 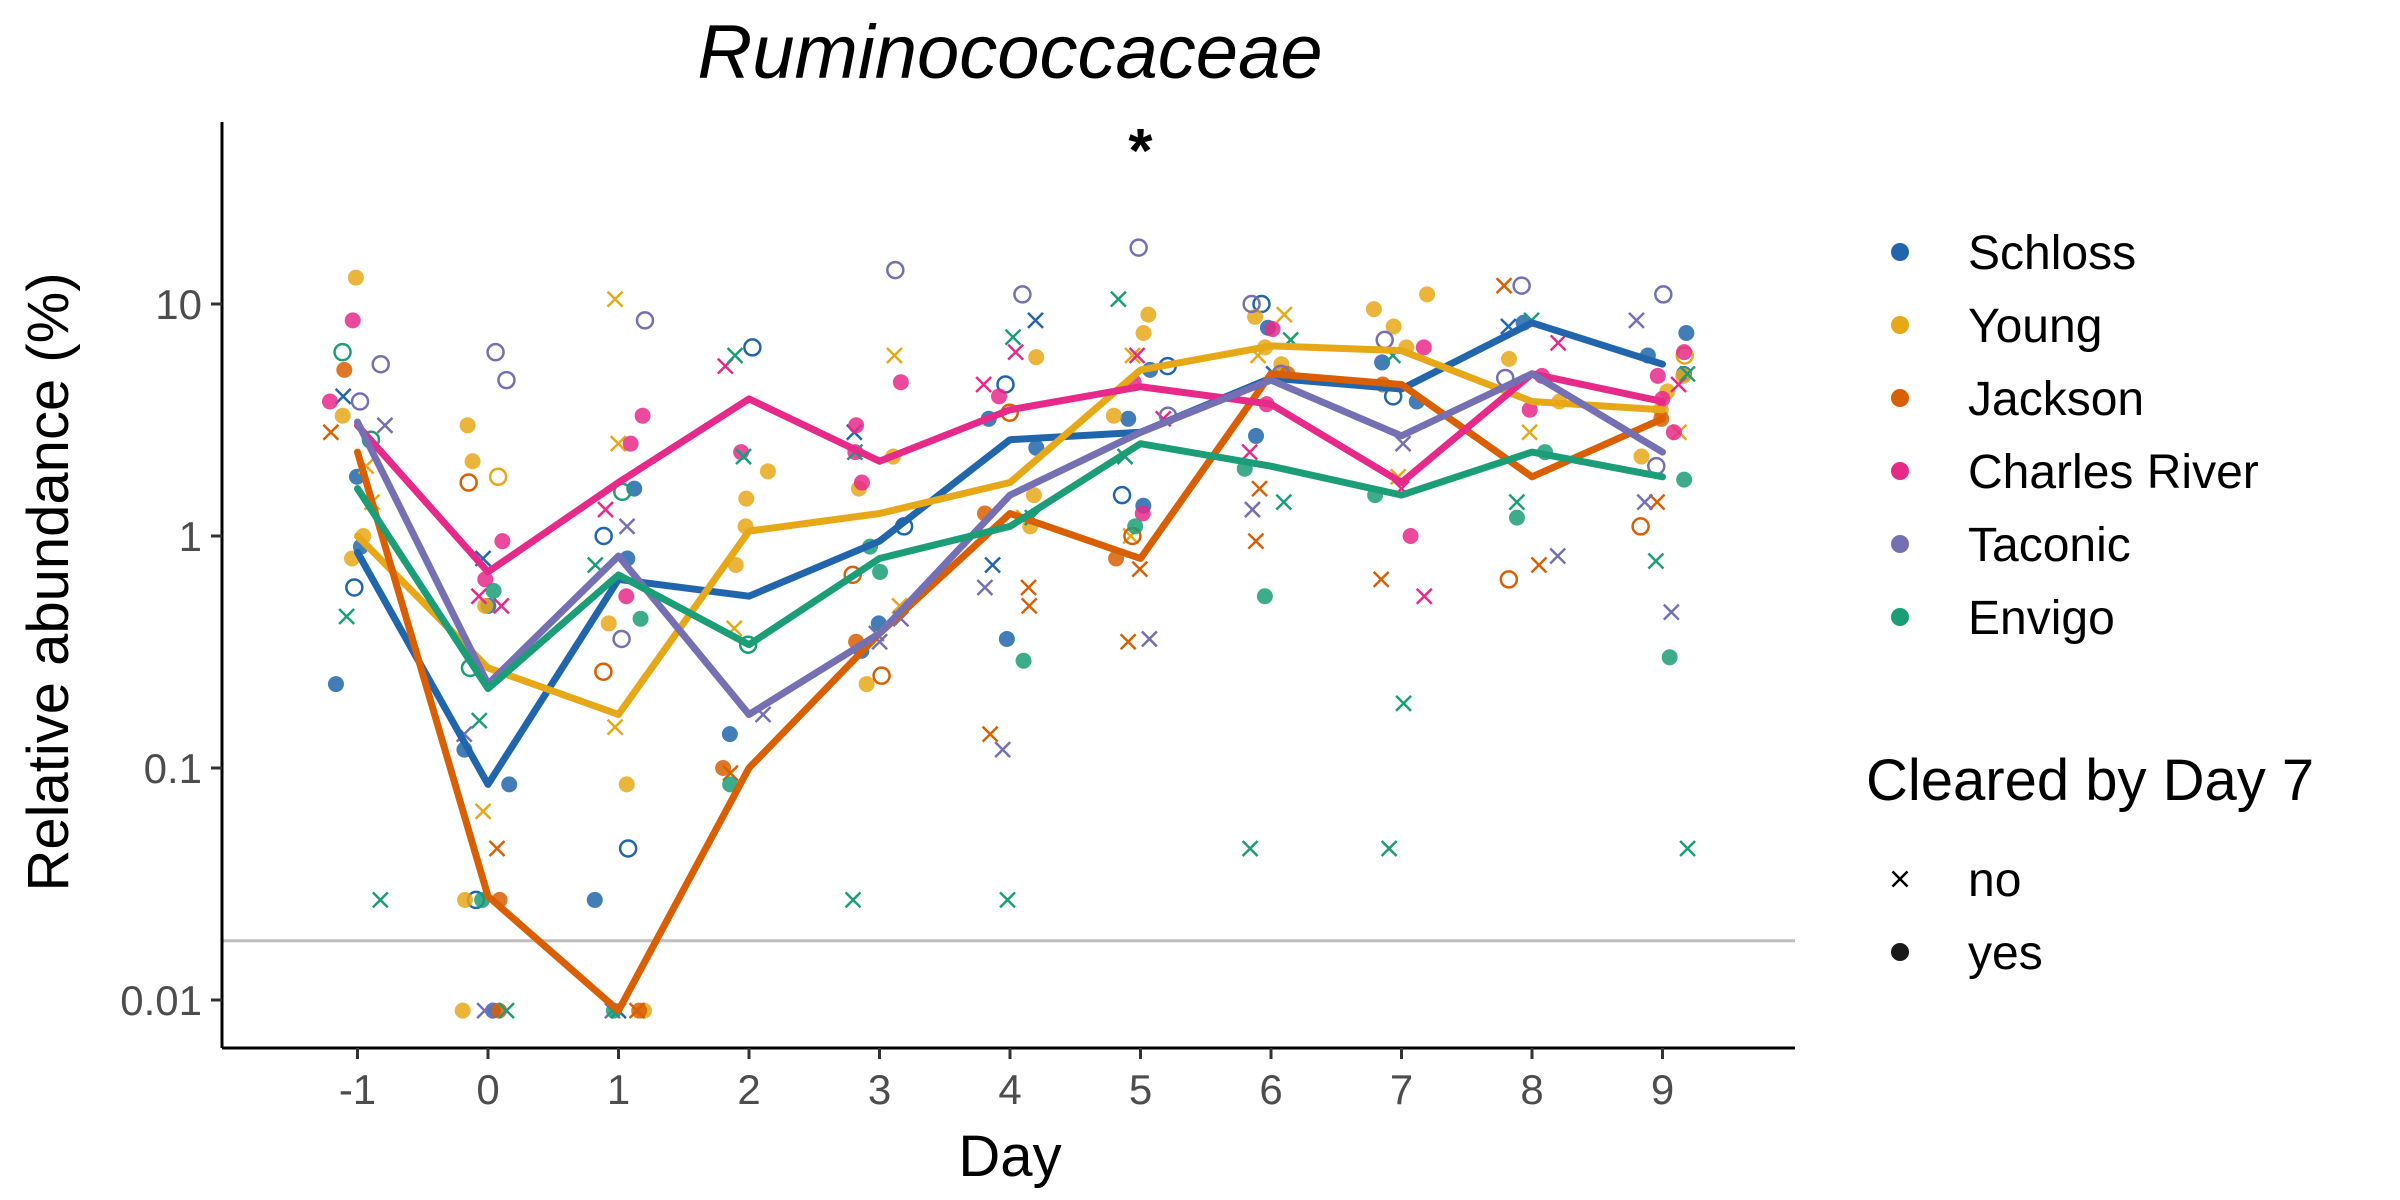 What do you see at coordinates (2049, 545) in the screenshot?
I see `legend-label: Taconic` at bounding box center [2049, 545].